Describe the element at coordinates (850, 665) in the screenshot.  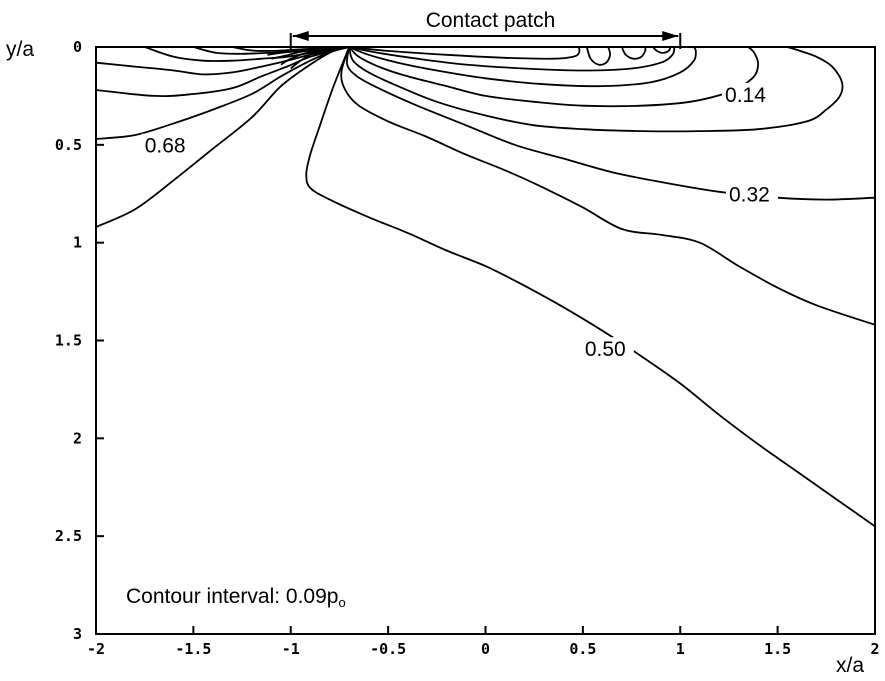
I see `x-axis-label: x/a` at that location.